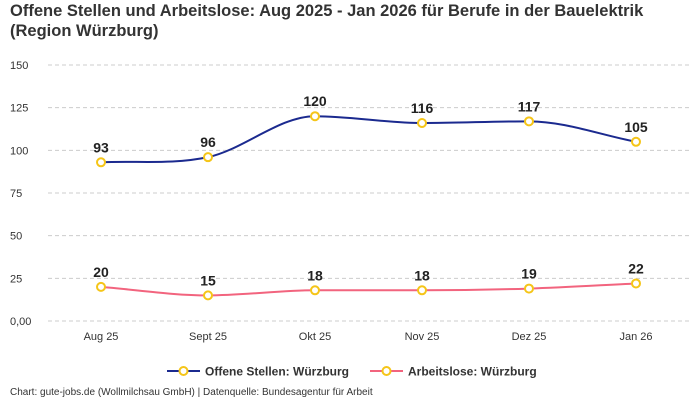  I want to click on x-tick-label: Okt 25, so click(315, 337).